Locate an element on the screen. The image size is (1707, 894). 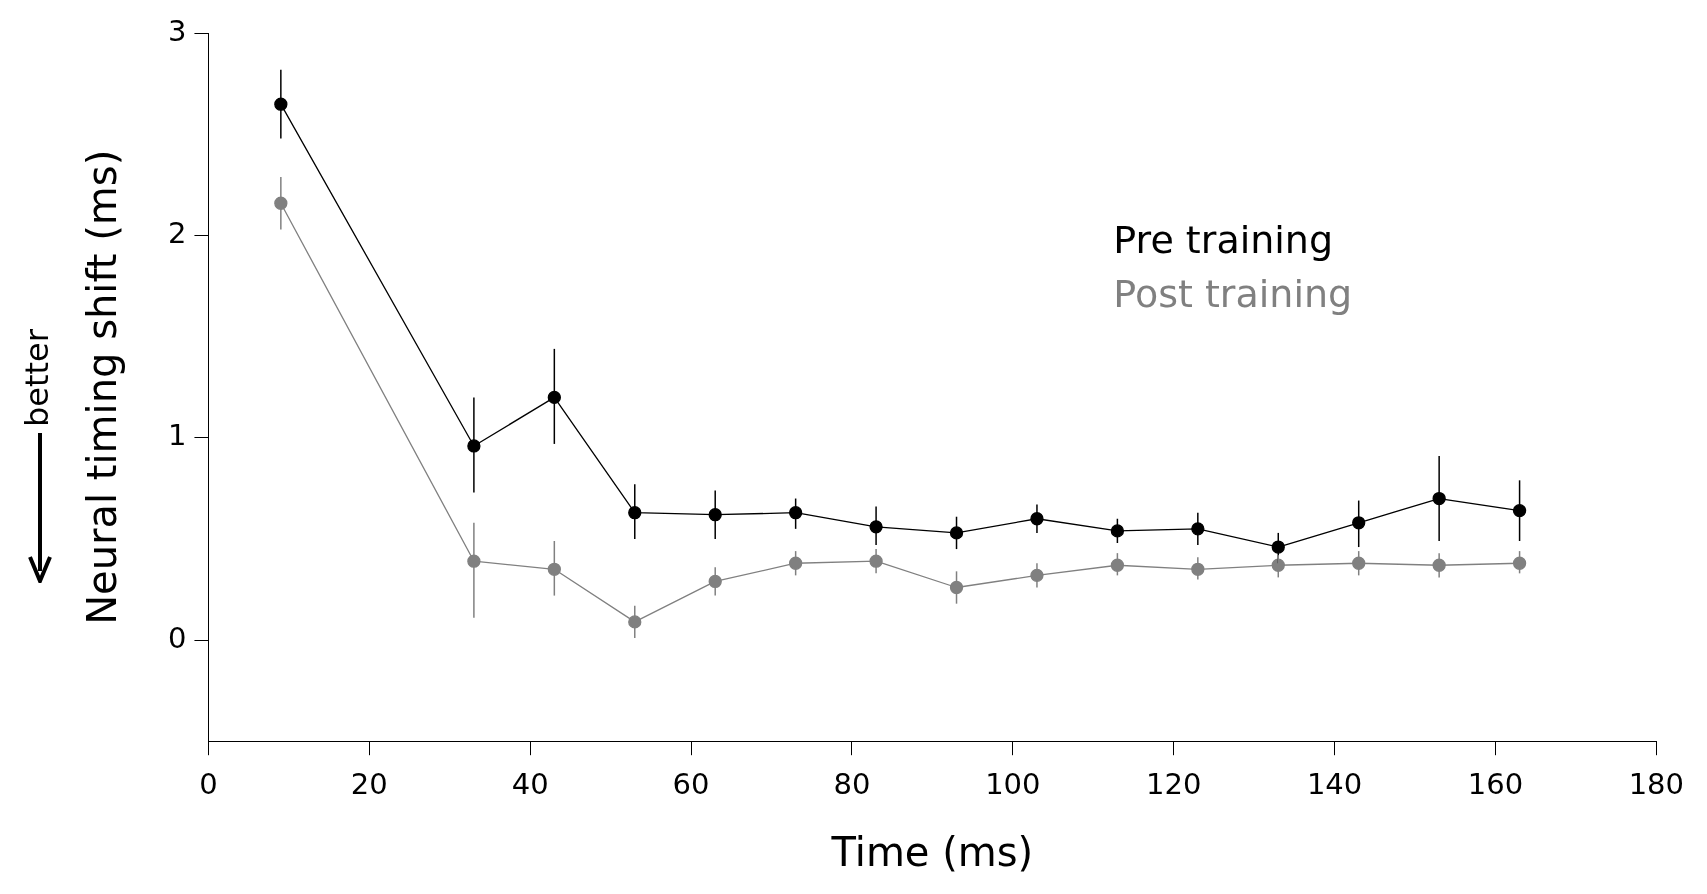
text: better is located at coordinates (37, 377).